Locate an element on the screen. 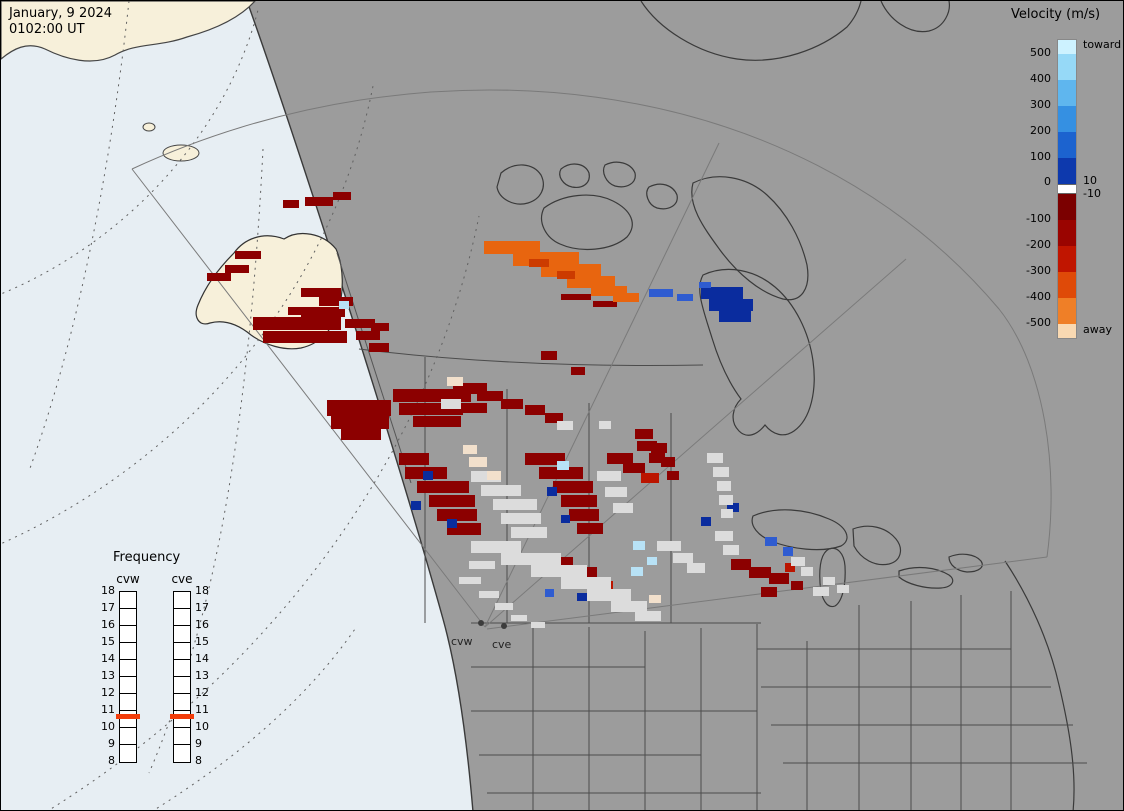  siberia-landmass is located at coordinates (128, 31).